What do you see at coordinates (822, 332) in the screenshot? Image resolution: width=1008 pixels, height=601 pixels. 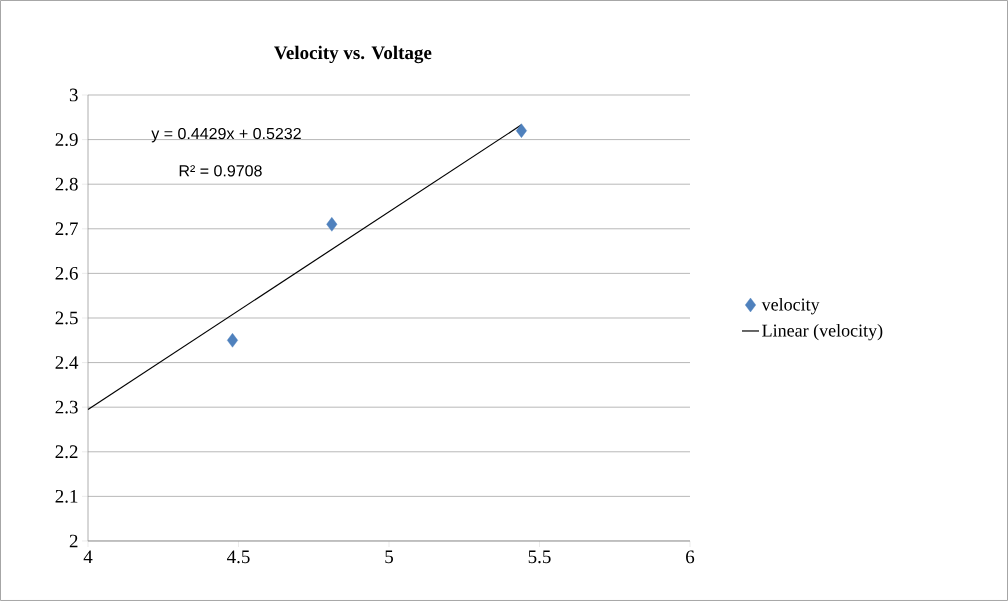 I see `legend-label: Linear (velocity)` at bounding box center [822, 332].